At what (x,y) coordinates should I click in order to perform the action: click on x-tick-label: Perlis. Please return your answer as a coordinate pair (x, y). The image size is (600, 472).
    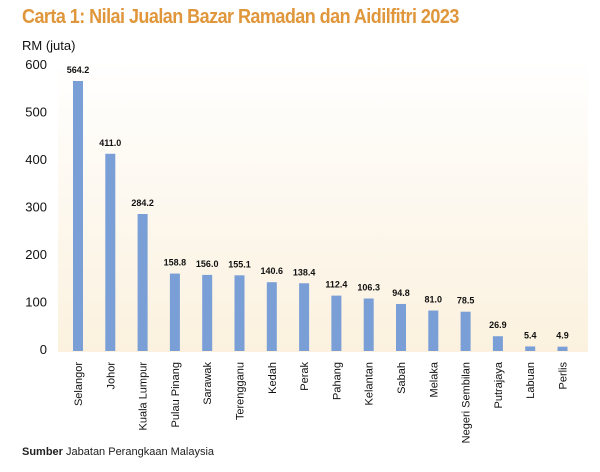
    Looking at the image, I should click on (564, 376).